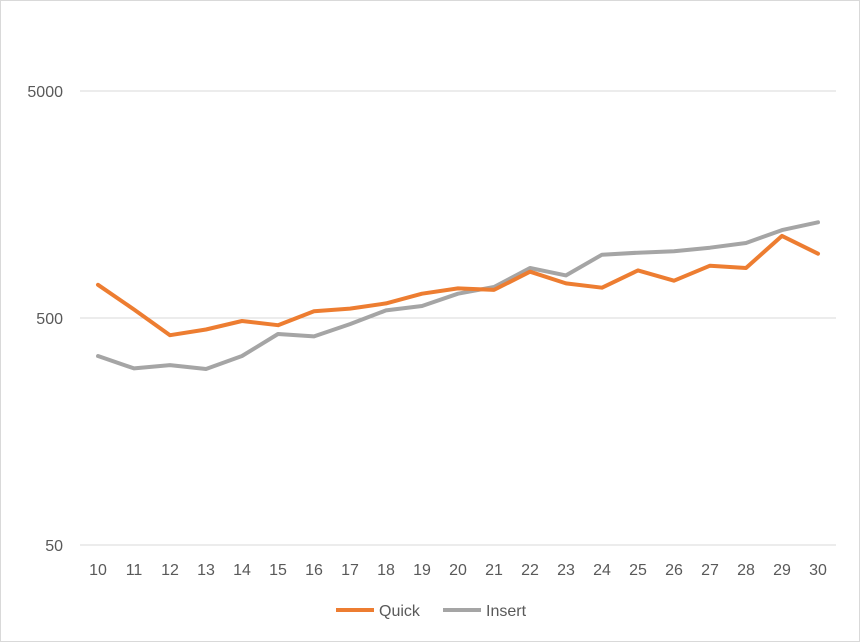 The image size is (860, 642). What do you see at coordinates (431, 611) in the screenshot?
I see `legend: Quick Insert` at bounding box center [431, 611].